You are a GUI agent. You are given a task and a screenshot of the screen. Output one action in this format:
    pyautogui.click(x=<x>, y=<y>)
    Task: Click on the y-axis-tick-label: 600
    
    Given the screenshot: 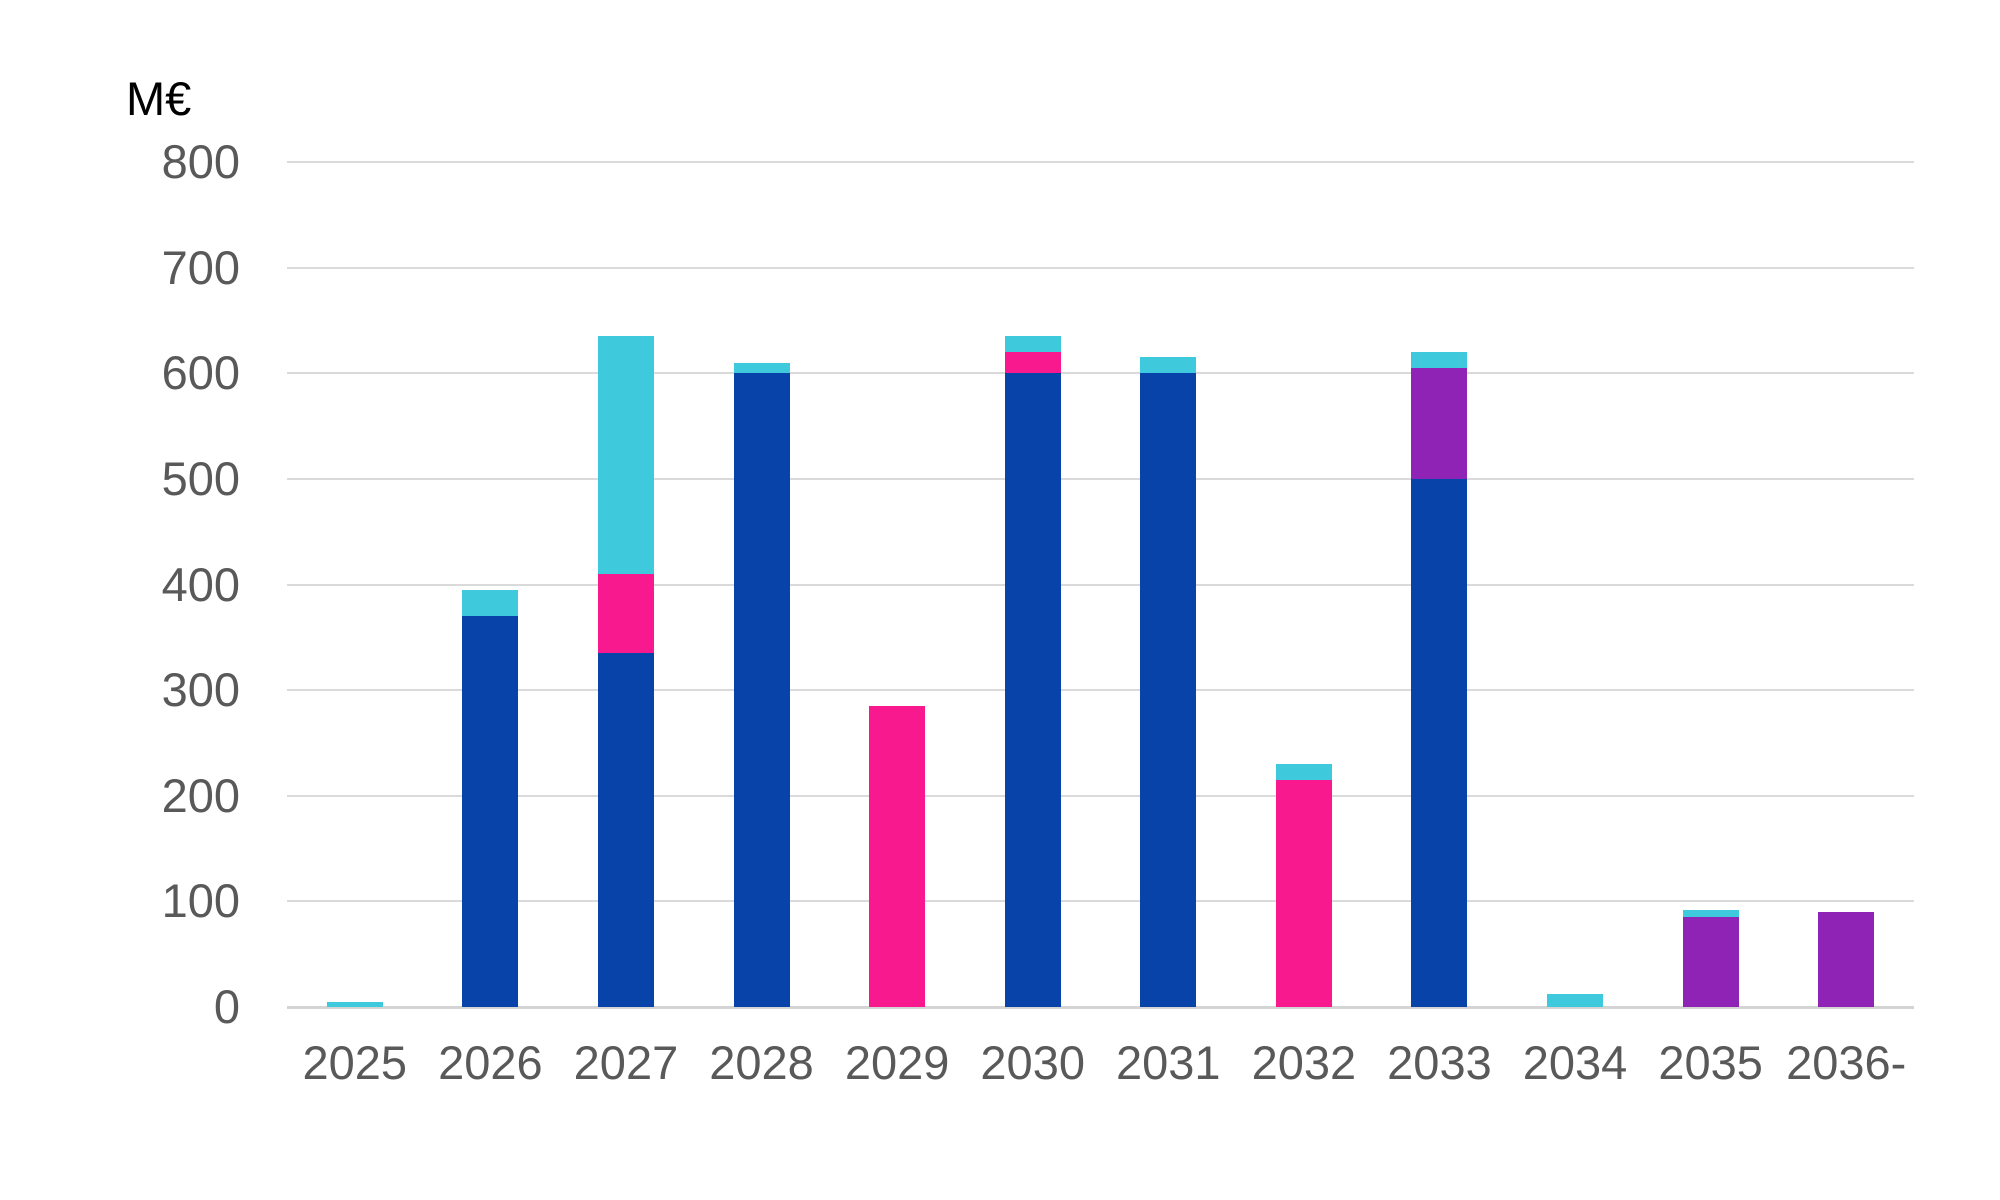 What is the action you would take?
    pyautogui.click(x=200, y=373)
    